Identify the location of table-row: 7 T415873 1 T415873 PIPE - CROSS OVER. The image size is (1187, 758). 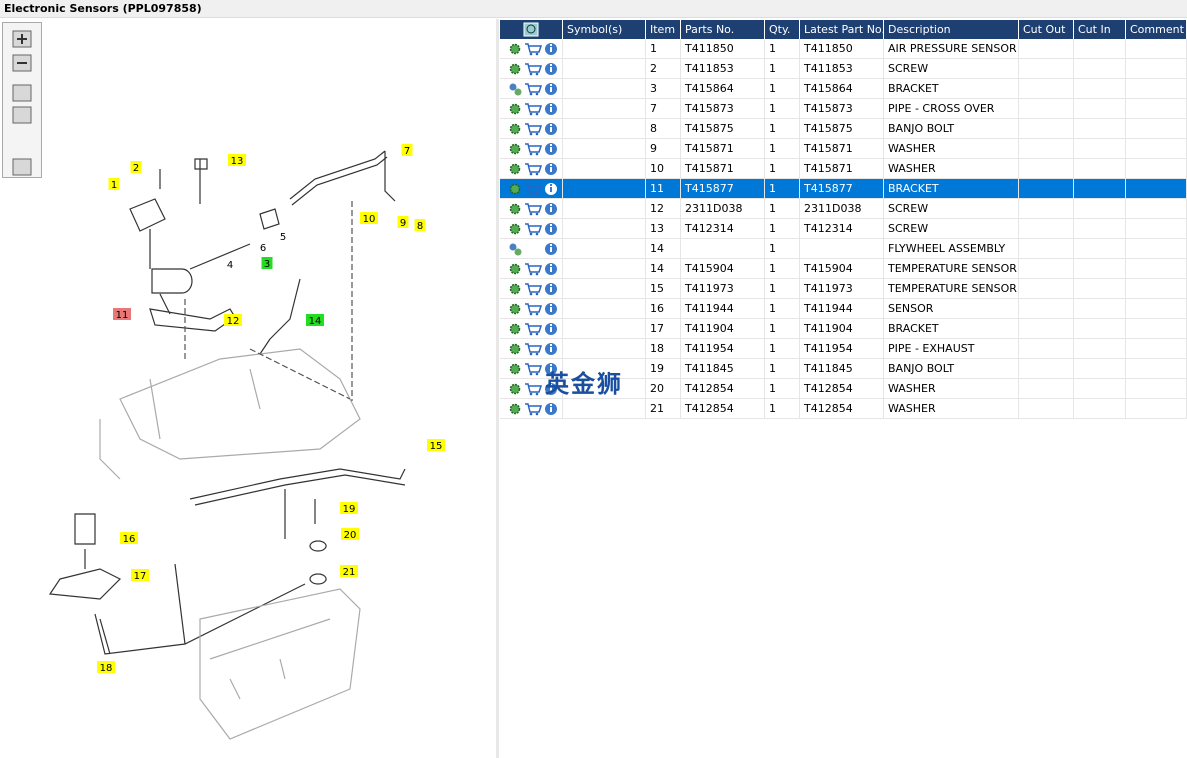
(843, 109).